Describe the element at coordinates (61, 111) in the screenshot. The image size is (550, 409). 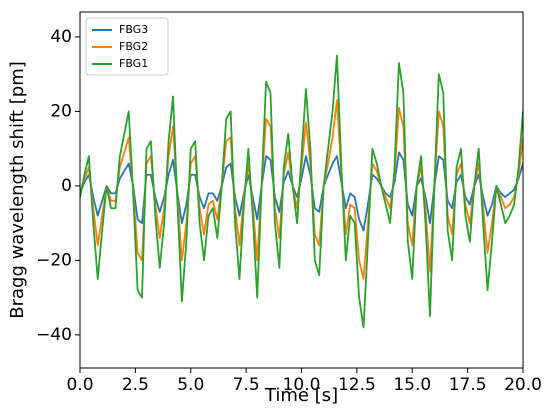
I see `y-tick-label: 20` at that location.